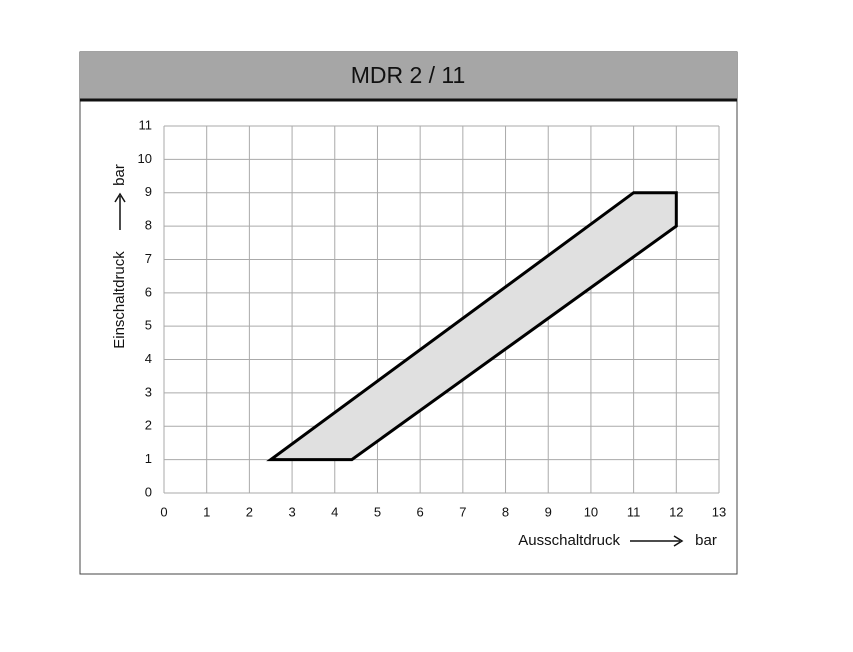 The width and height of the screenshot is (853, 652). Describe the element at coordinates (591, 511) in the screenshot. I see `x-tick-label: 10` at that location.